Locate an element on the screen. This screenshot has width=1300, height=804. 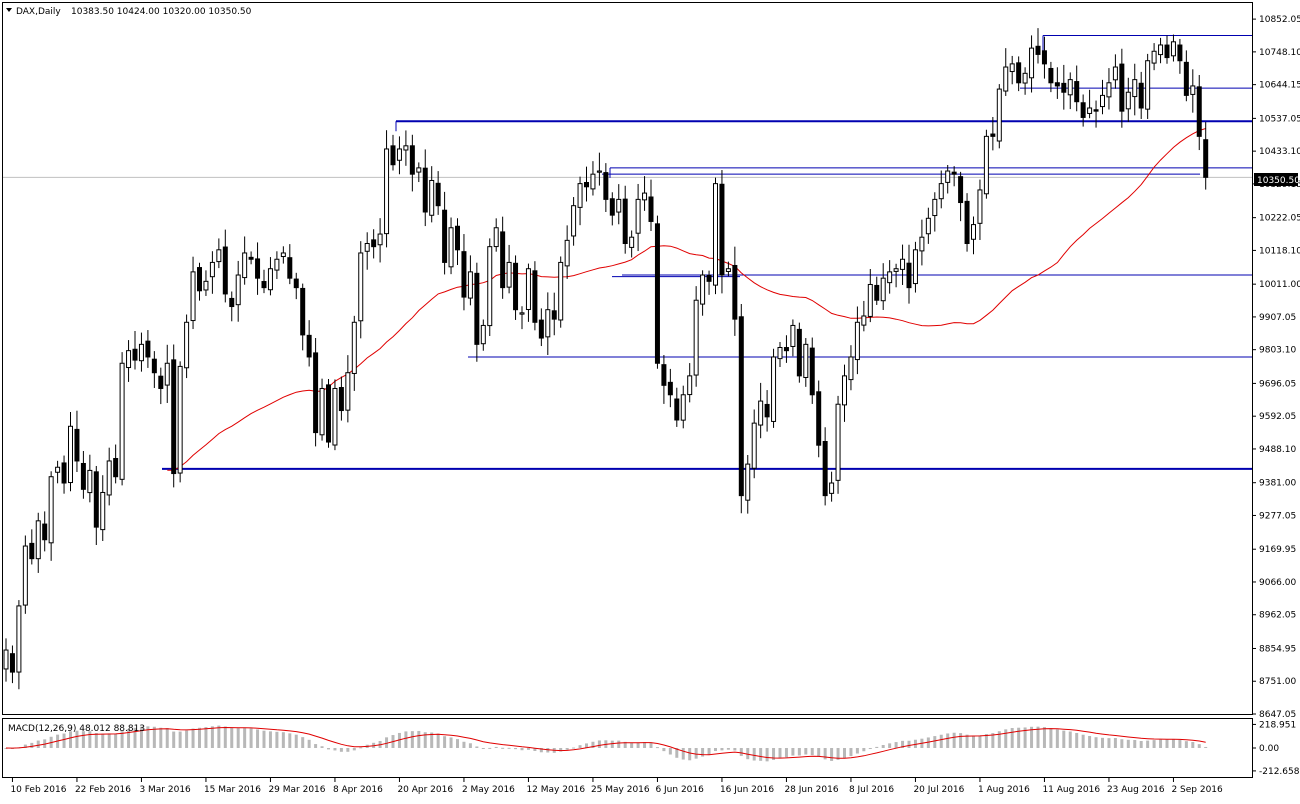
date-tick-label: 8 Jul 2016 is located at coordinates (871, 790).